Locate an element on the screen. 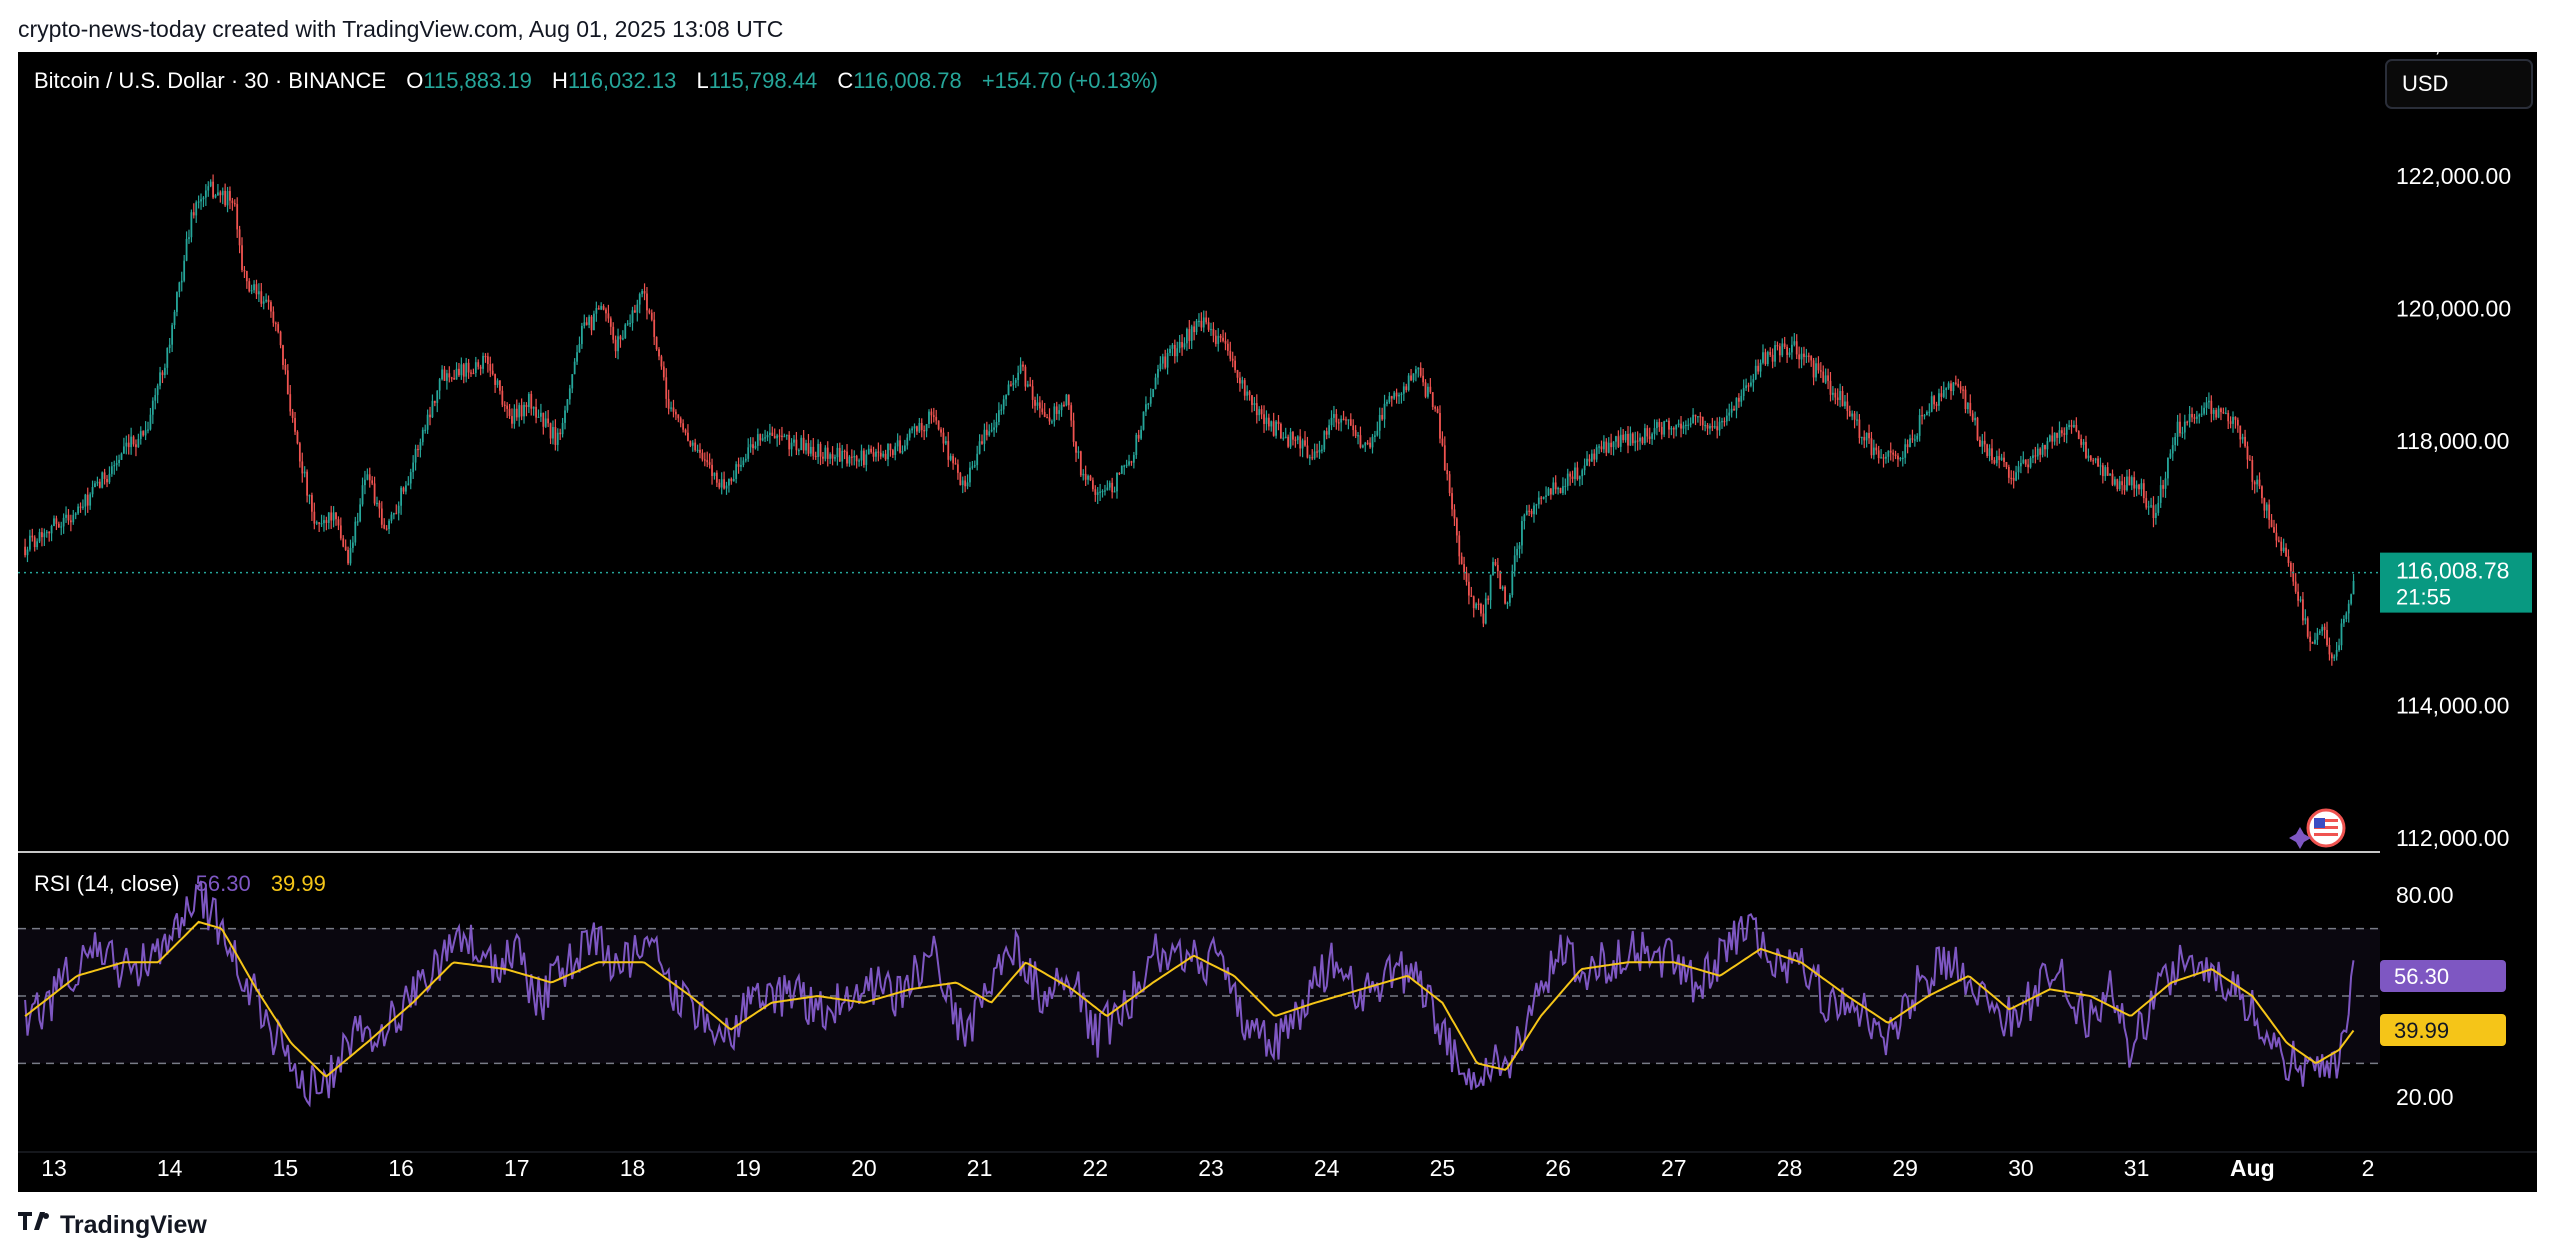  price-tag-price: 116,008.78 is located at coordinates (2452, 571).